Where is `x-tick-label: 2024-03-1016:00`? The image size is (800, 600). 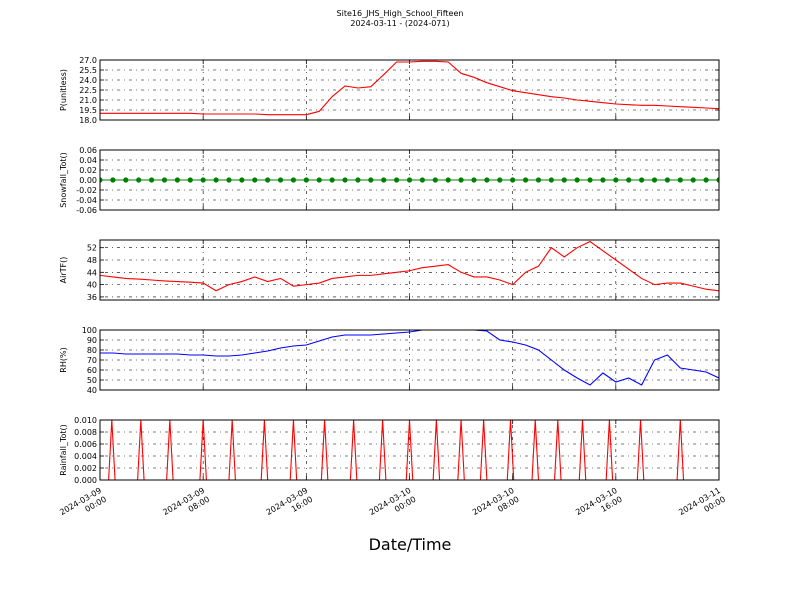
x-tick-label: 2024-03-1016:00 is located at coordinates (599, 506).